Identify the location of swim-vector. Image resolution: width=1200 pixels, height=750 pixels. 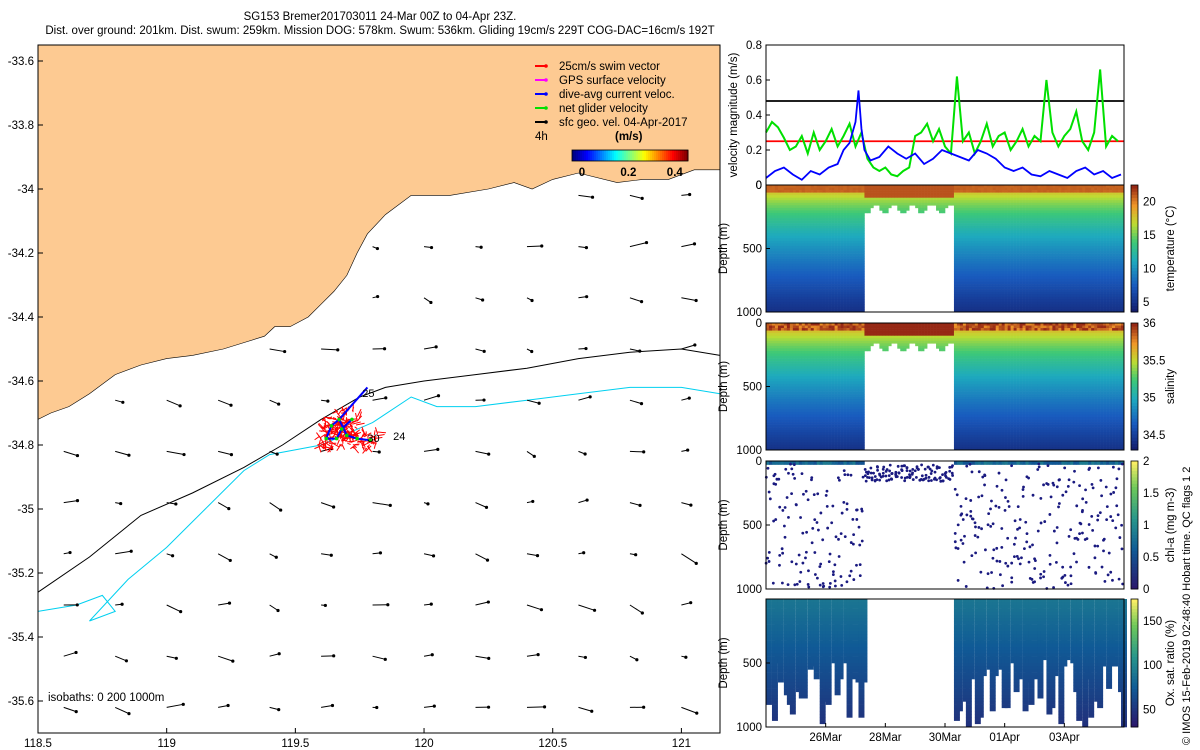
(335, 433).